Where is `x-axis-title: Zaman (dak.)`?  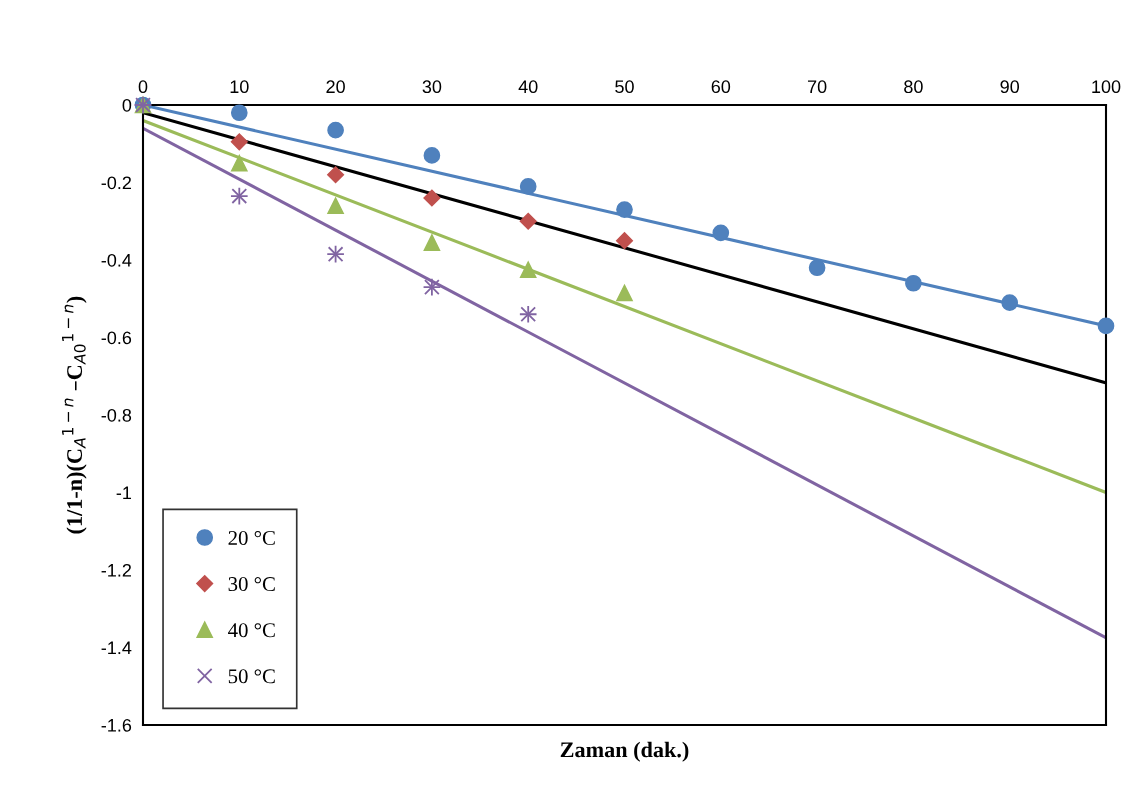 x-axis-title: Zaman (dak.) is located at coordinates (624, 751).